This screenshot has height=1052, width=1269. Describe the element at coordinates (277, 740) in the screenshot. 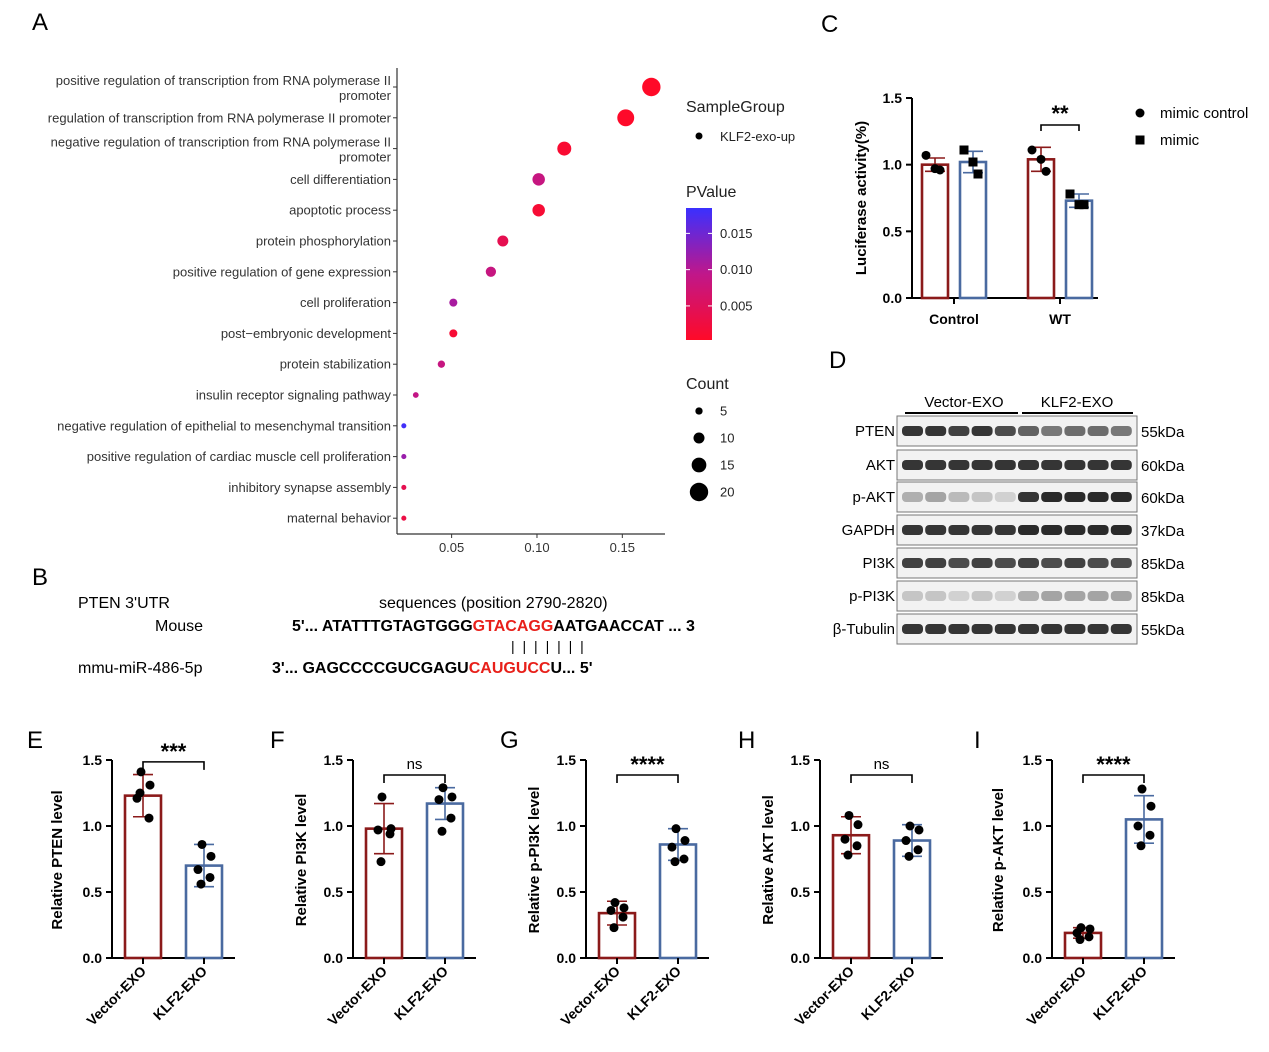

I see `panel-letter-f: F` at that location.